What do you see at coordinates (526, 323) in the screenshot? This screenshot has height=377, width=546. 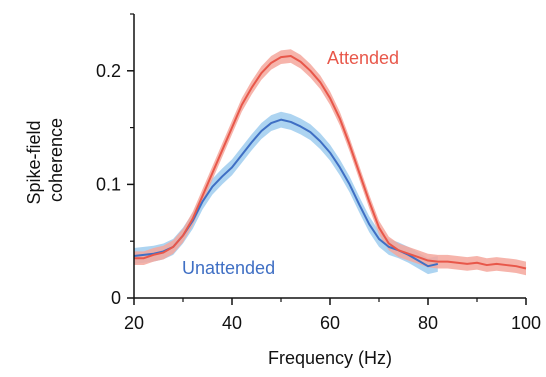 I see `x-tick-label: 100` at bounding box center [526, 323].